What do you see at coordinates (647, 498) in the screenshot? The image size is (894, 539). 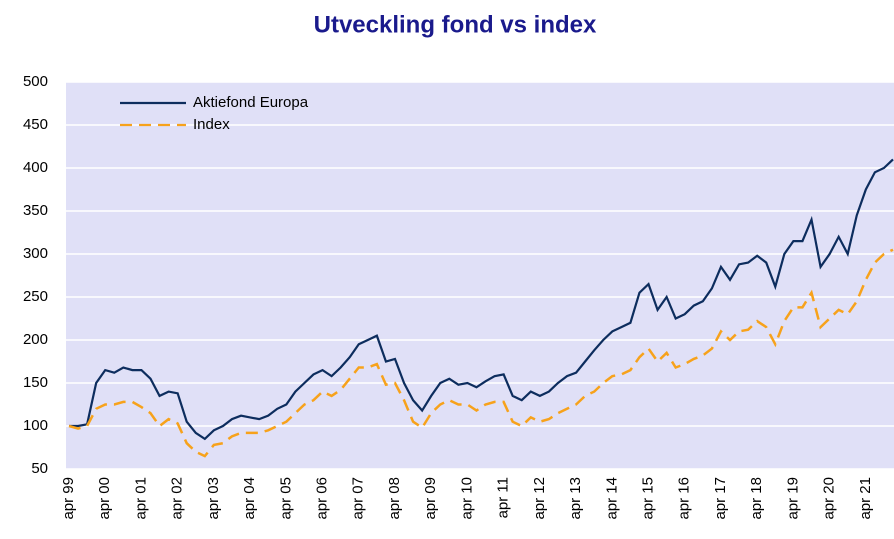 I see `x-tick-label: apr 15` at bounding box center [647, 498].